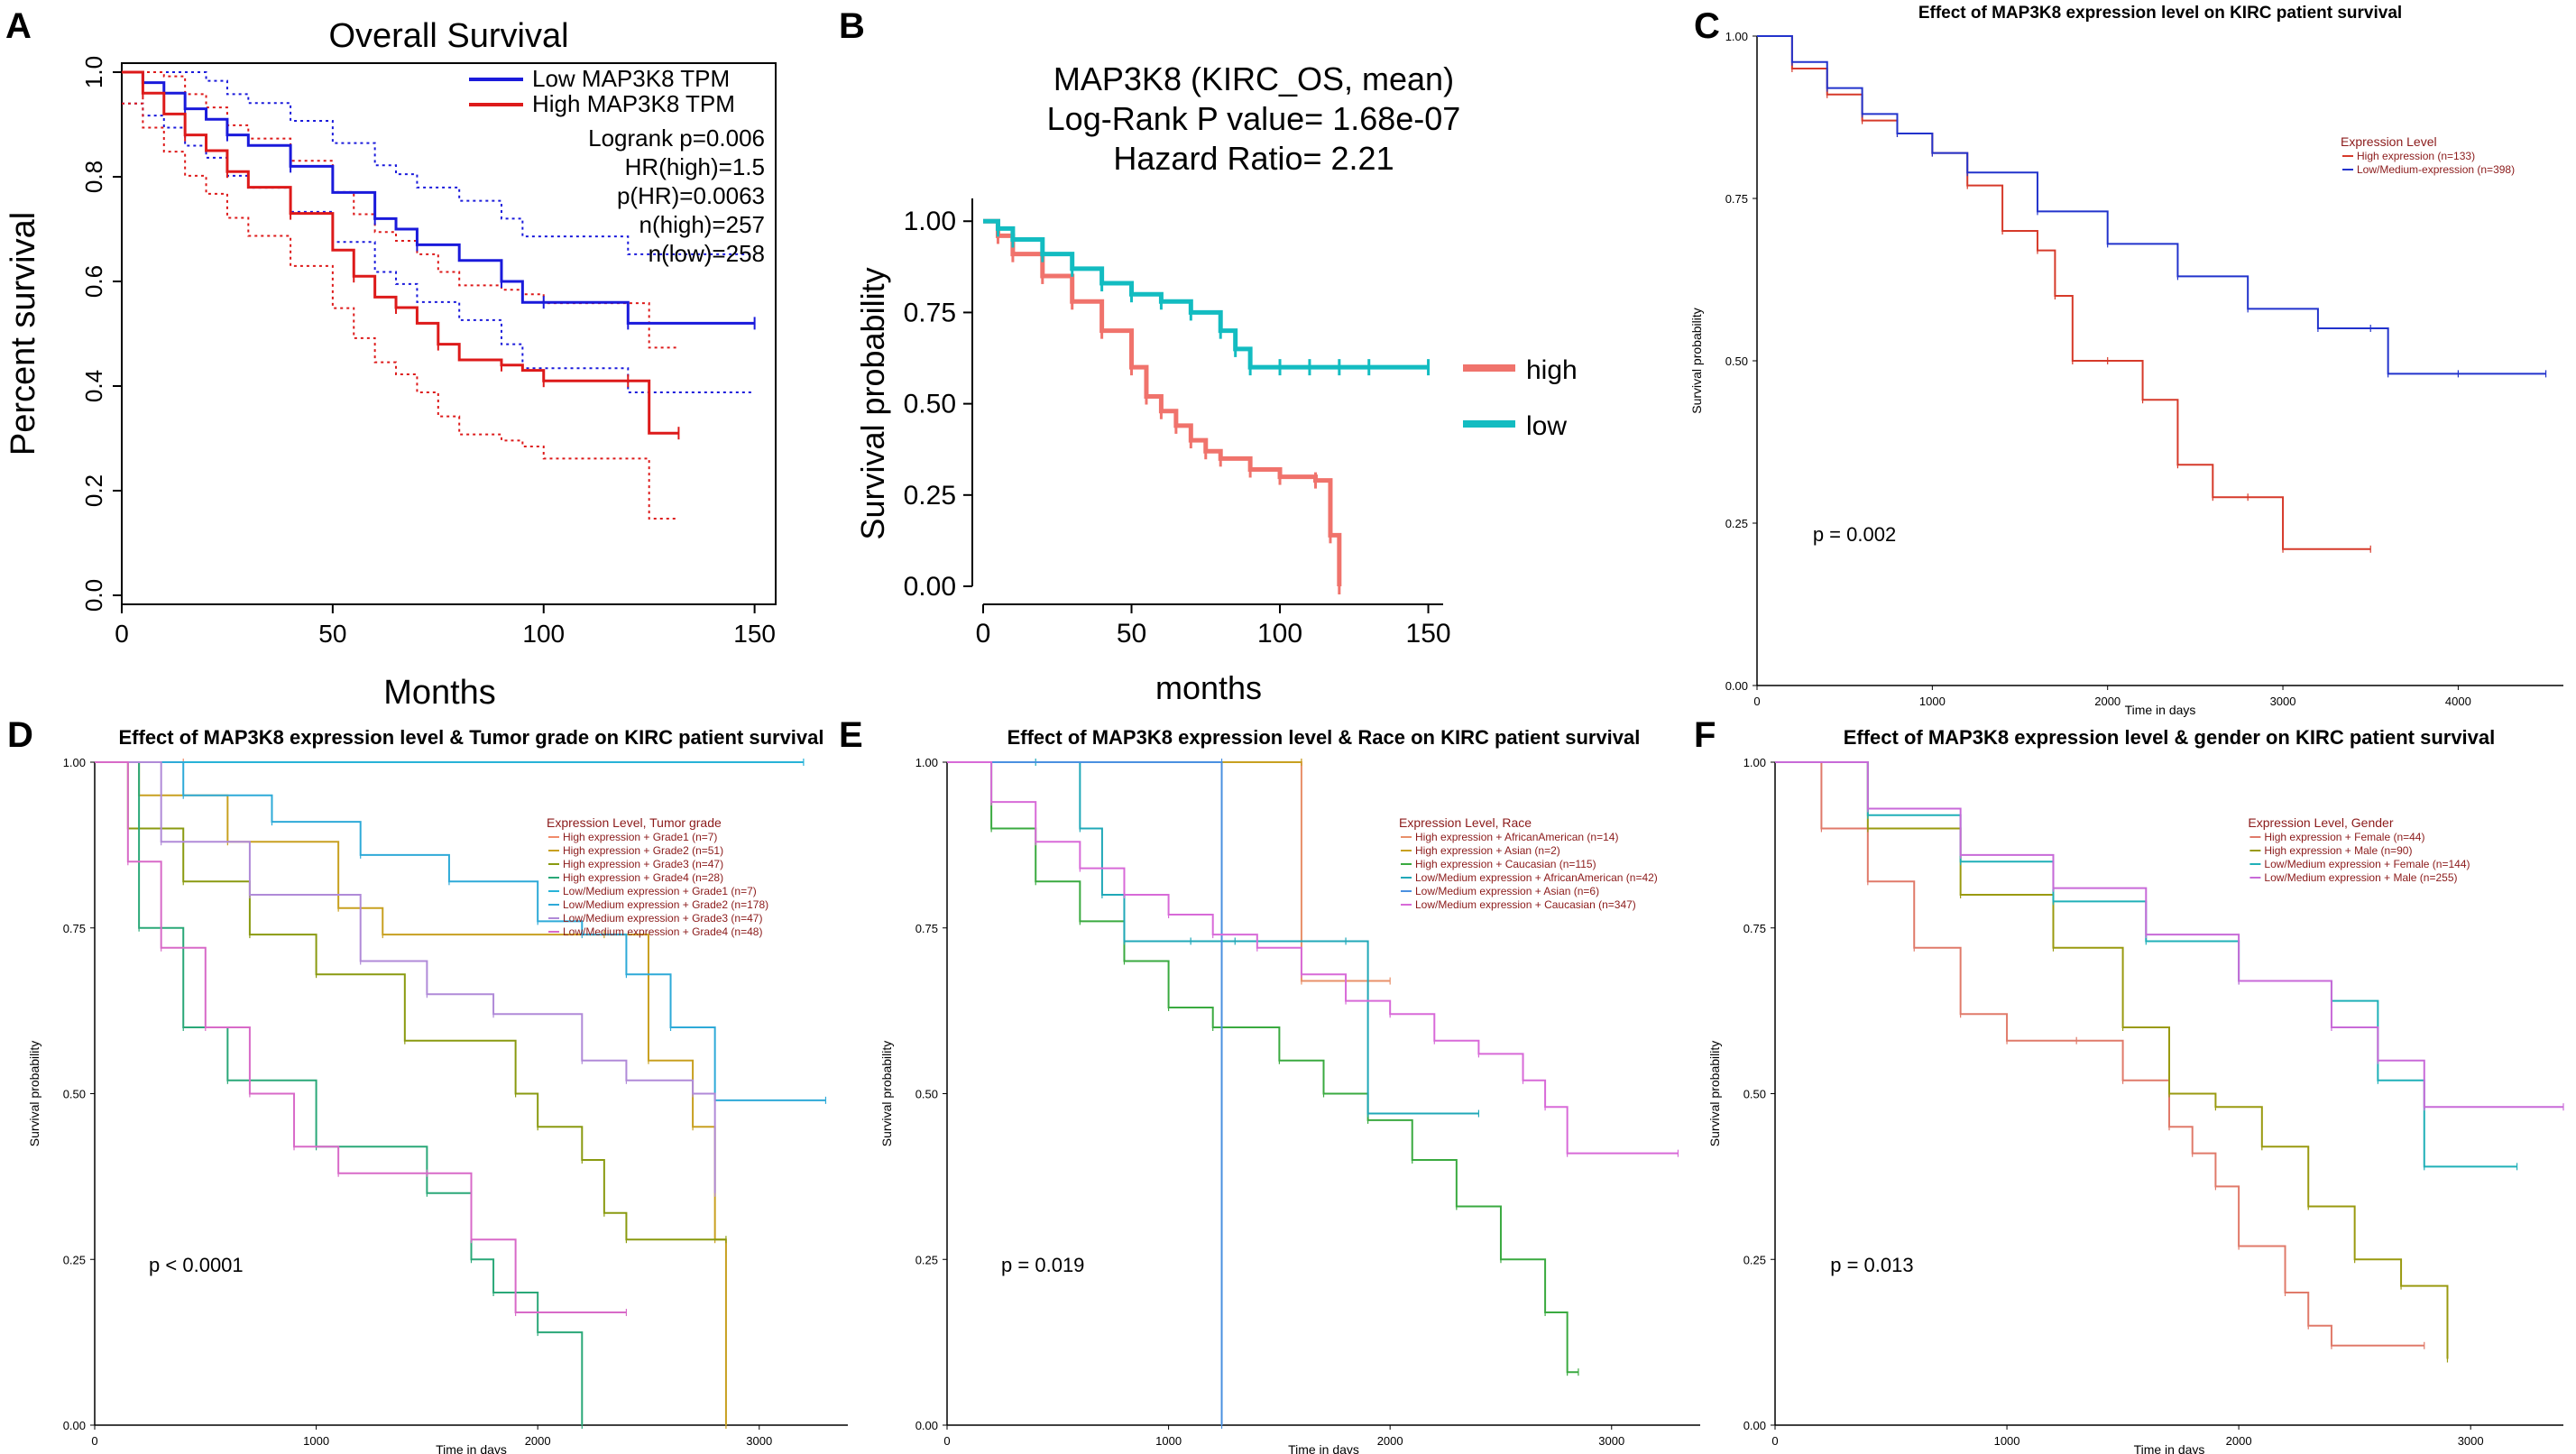 This screenshot has height=1454, width=2576. I want to click on stat-annotation: Logrank p=0.006, so click(677, 138).